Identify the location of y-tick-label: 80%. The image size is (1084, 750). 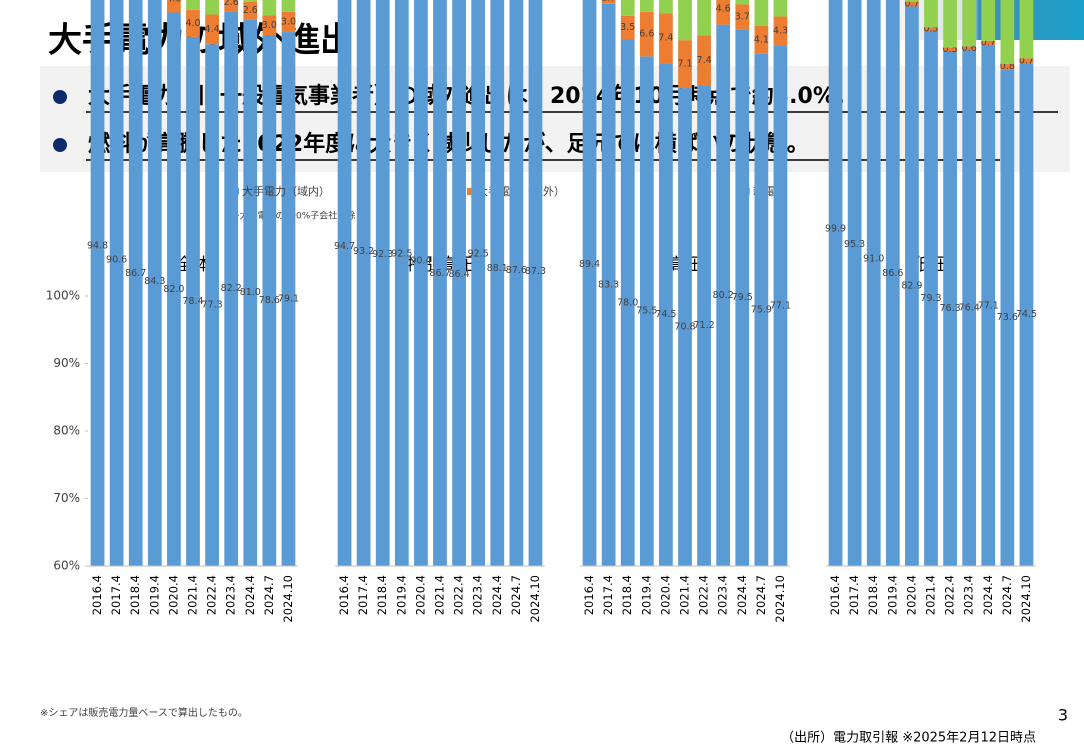
(66, 431).